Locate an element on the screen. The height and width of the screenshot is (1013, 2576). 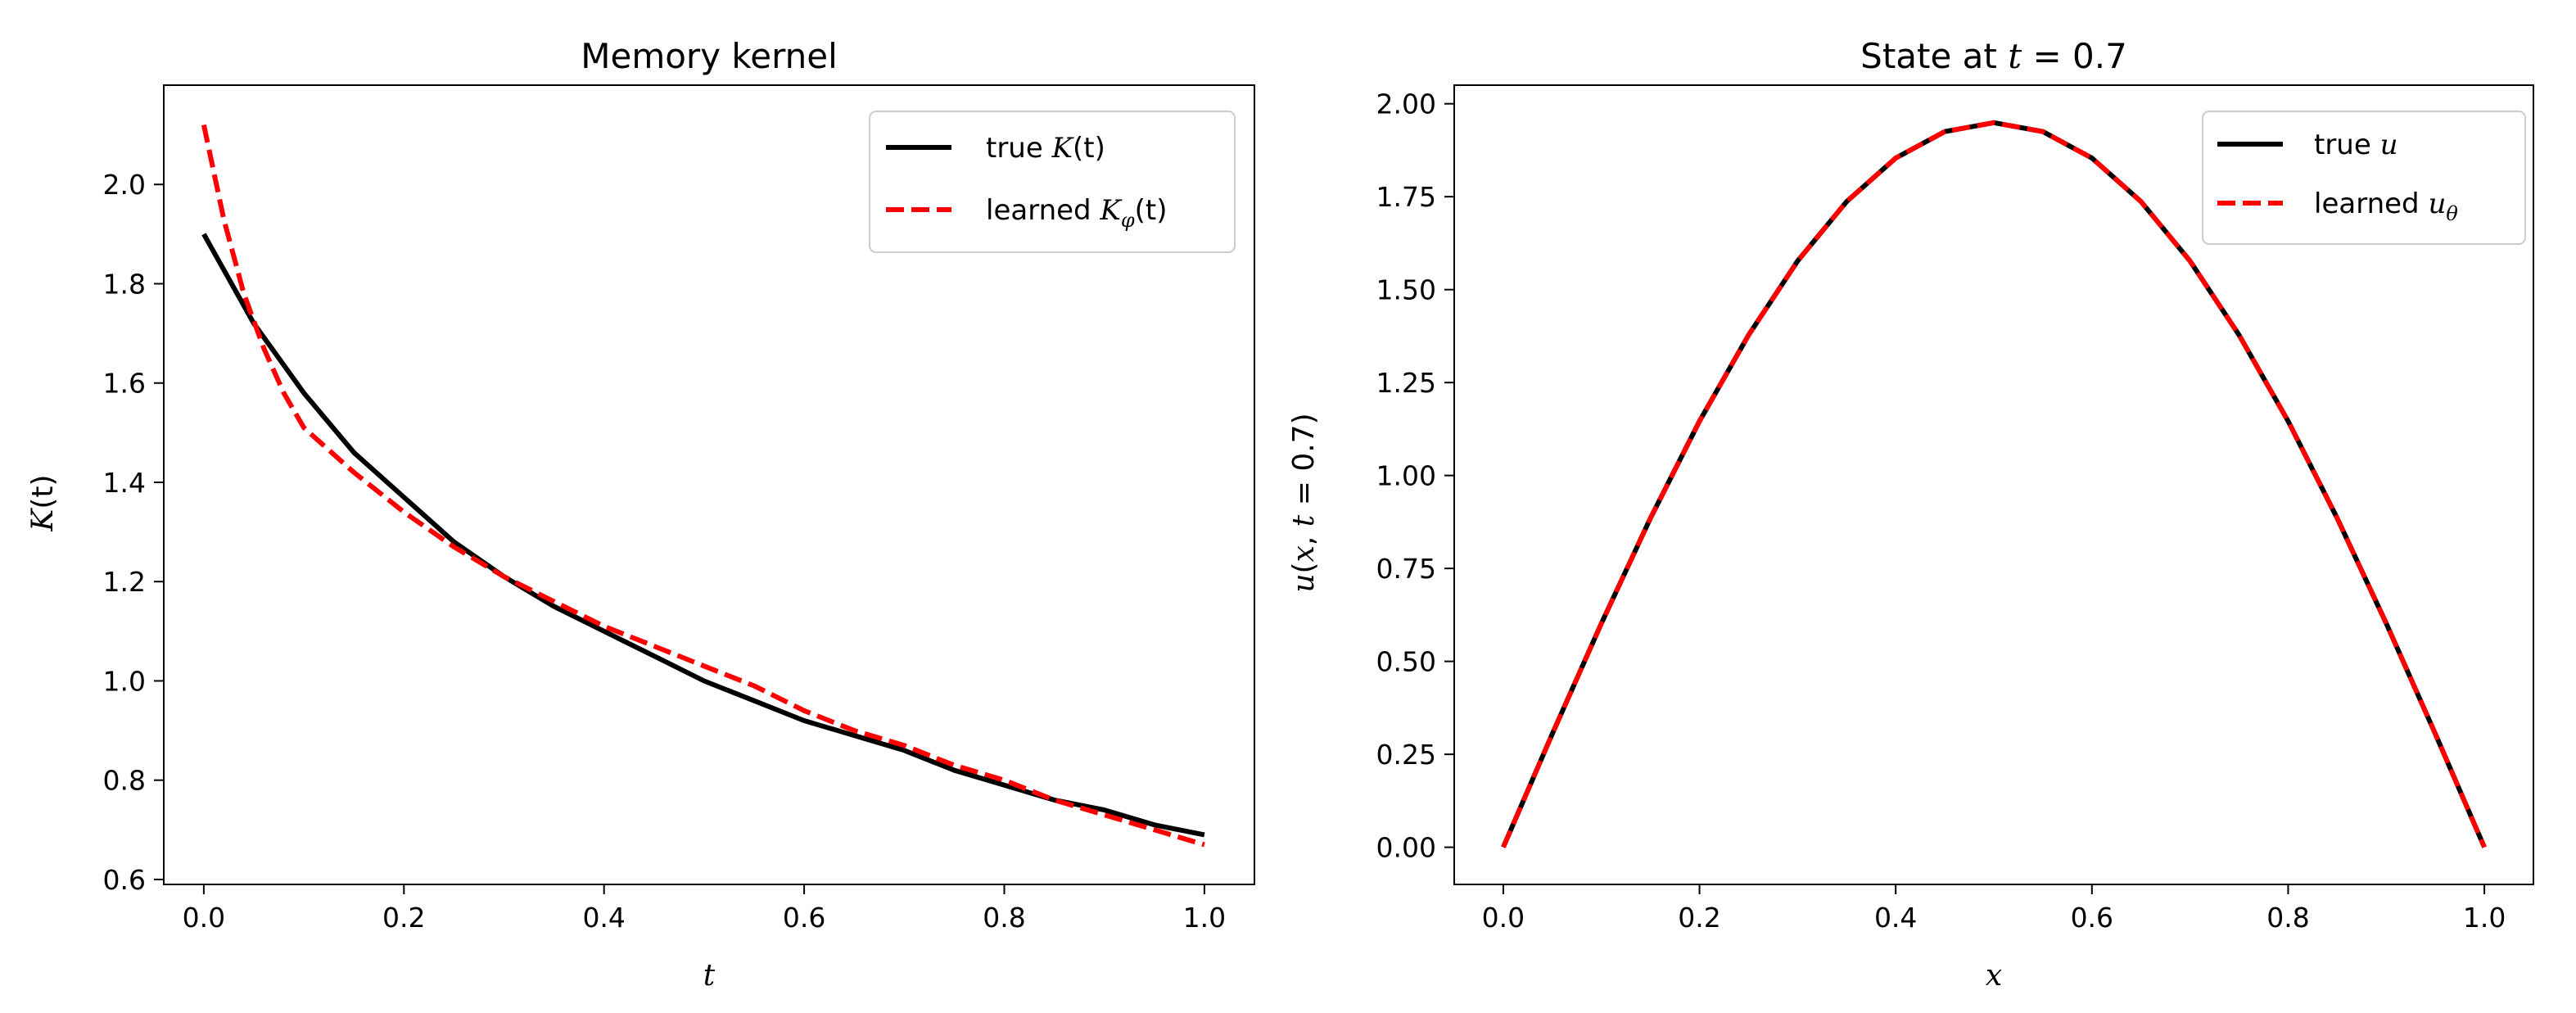
memory-kernel-ytick-label: 1.0 is located at coordinates (124, 681).